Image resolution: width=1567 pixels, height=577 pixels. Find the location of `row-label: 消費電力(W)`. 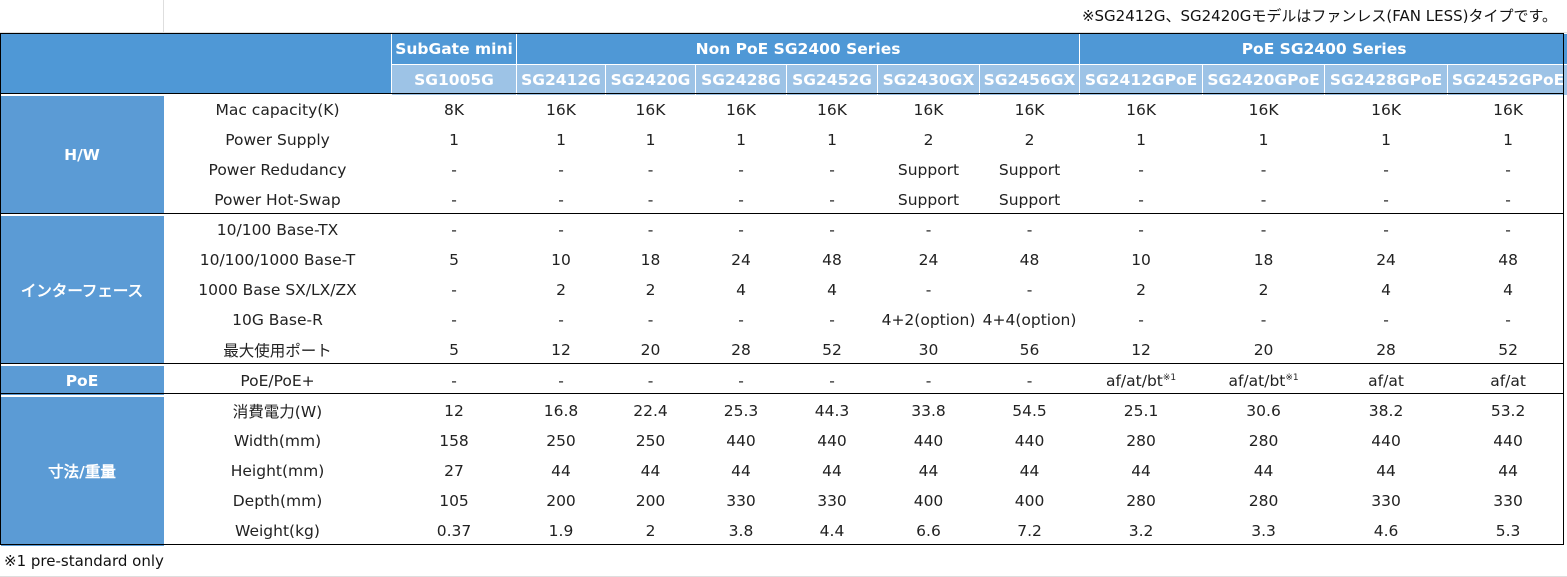

row-label: 消費電力(W) is located at coordinates (277, 411).